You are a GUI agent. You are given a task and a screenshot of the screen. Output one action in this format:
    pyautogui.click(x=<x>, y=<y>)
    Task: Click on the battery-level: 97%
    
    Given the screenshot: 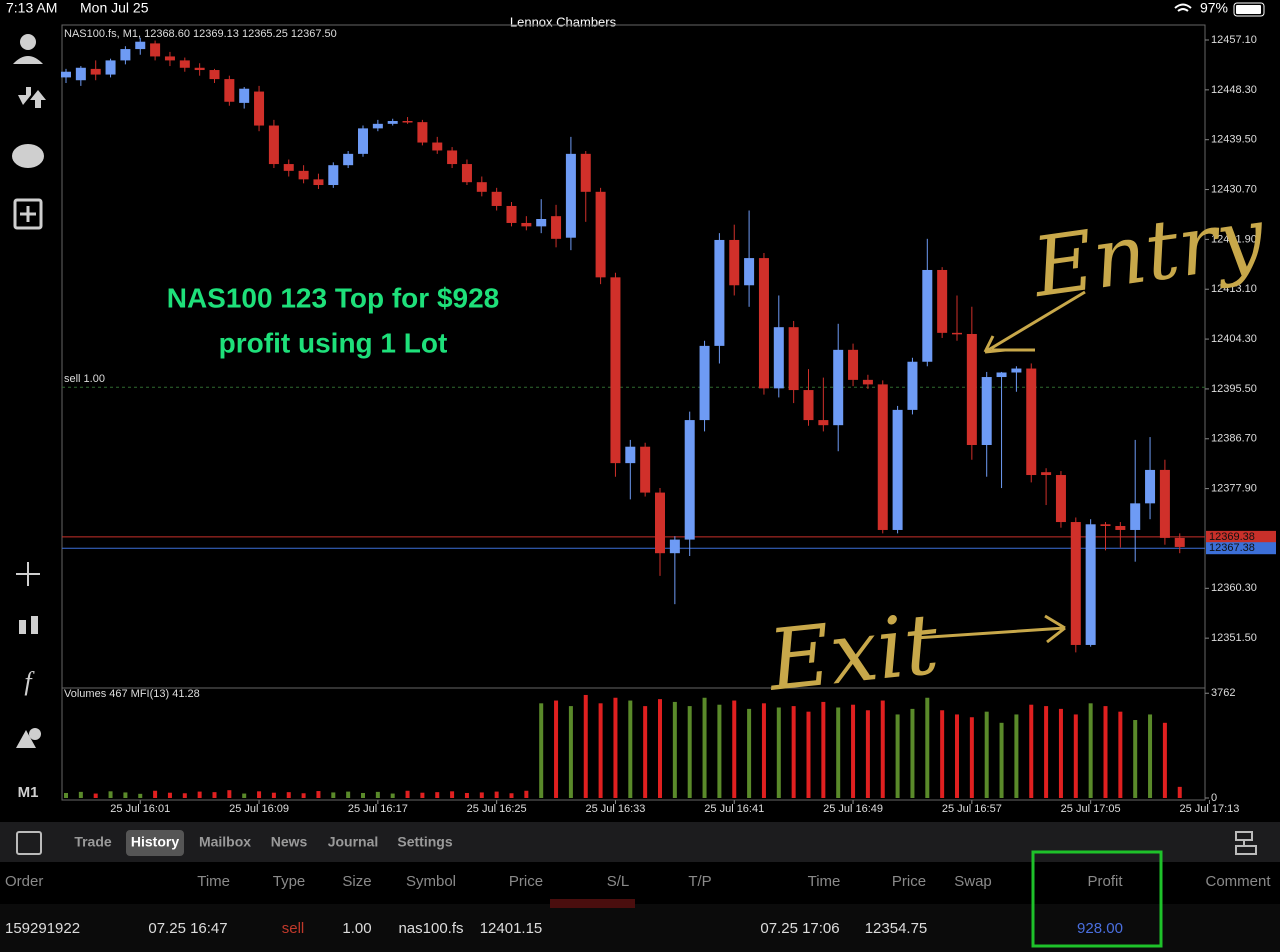 What is the action you would take?
    pyautogui.click(x=1214, y=8)
    